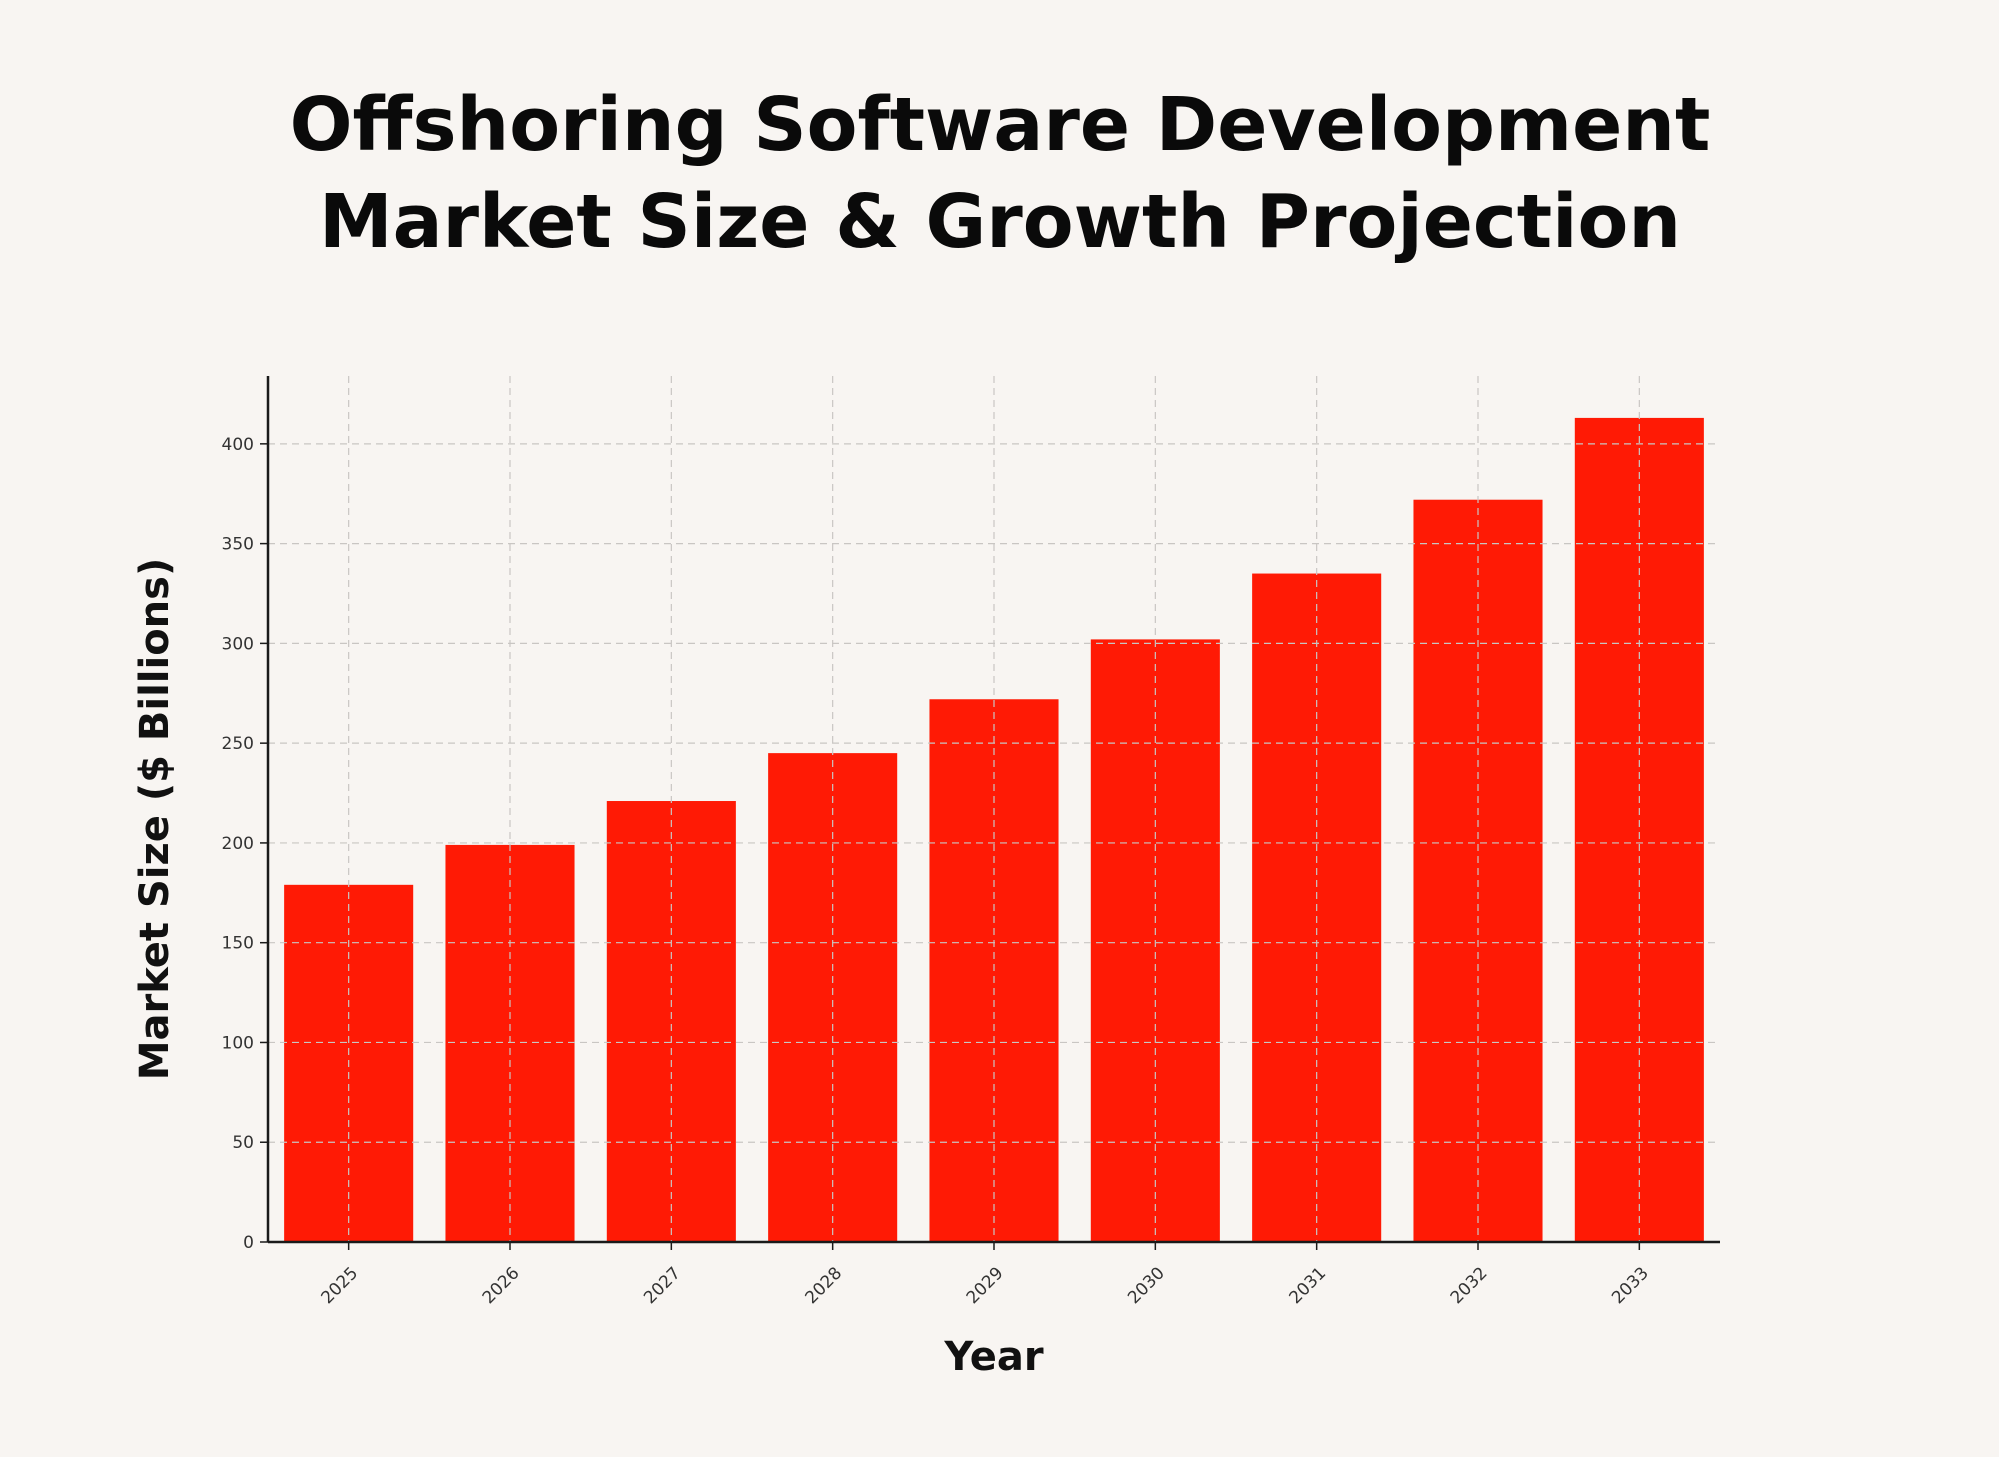 The image size is (1999, 1457). Describe the element at coordinates (662, 1285) in the screenshot. I see `x-tick-label: 2027` at that location.